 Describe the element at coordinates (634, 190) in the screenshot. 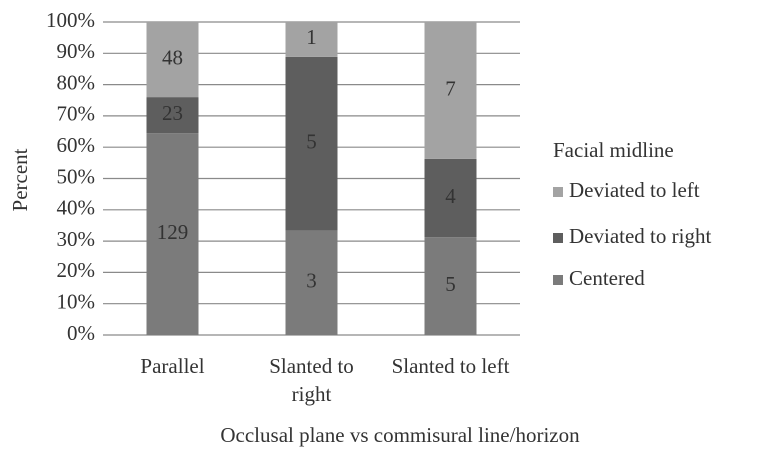

I see `legend-label: Deviated to left` at that location.